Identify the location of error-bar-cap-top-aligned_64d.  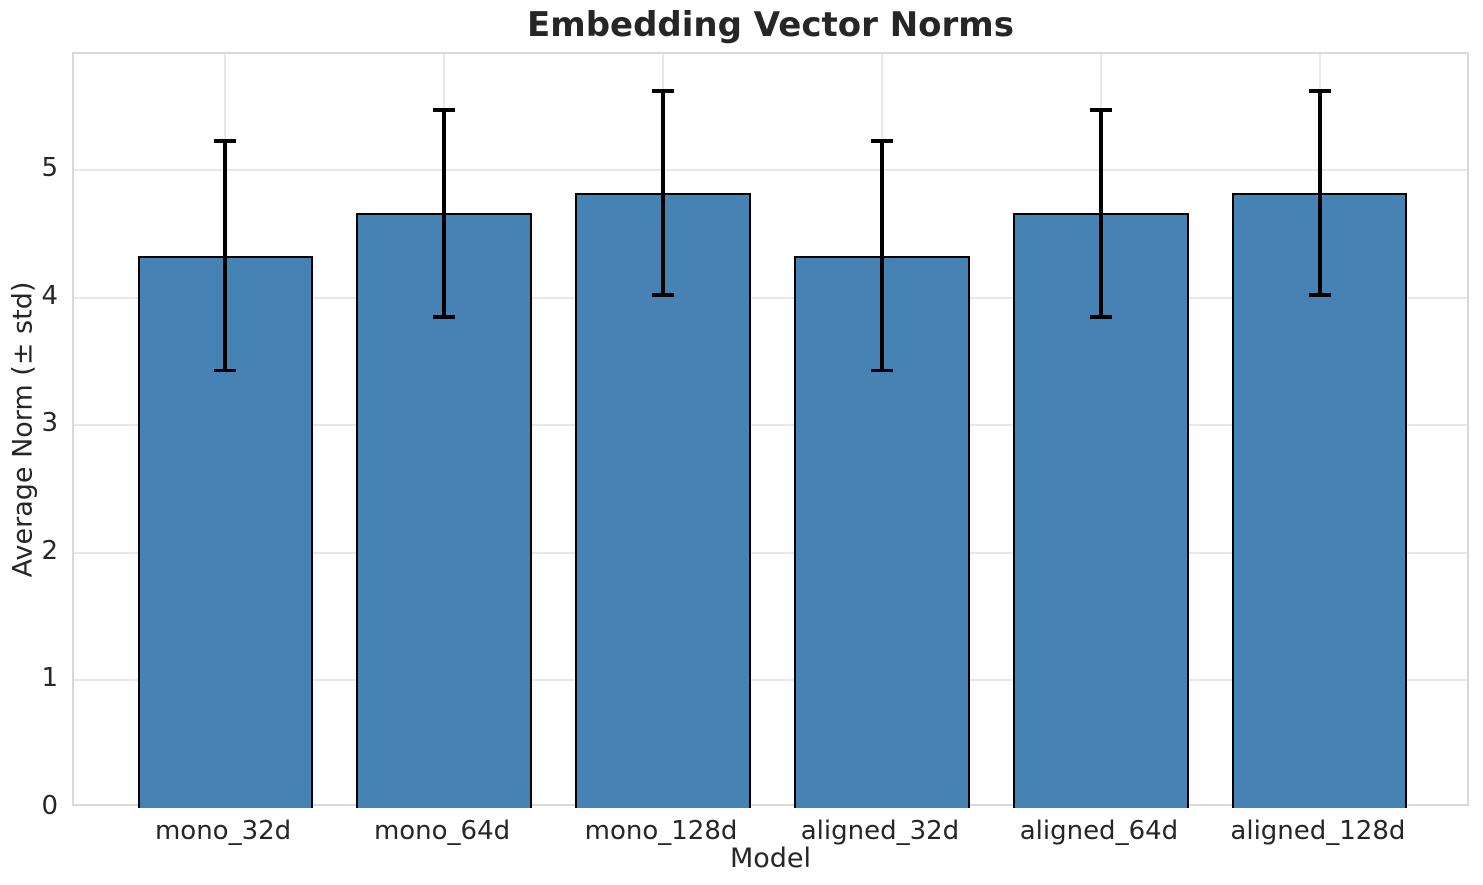
(1100, 110).